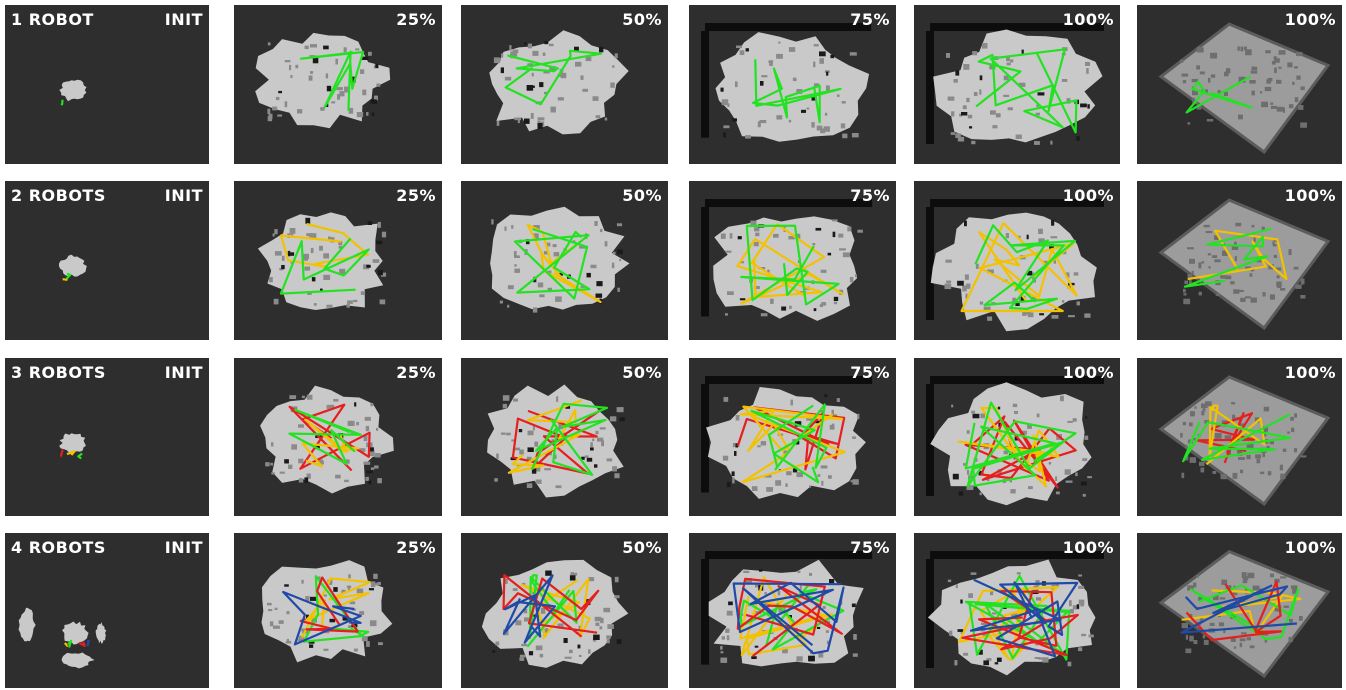 Image resolution: width=1346 pixels, height=690 pixels. What do you see at coordinates (1020, 623) in the screenshot?
I see `trajectory-red` at bounding box center [1020, 623].